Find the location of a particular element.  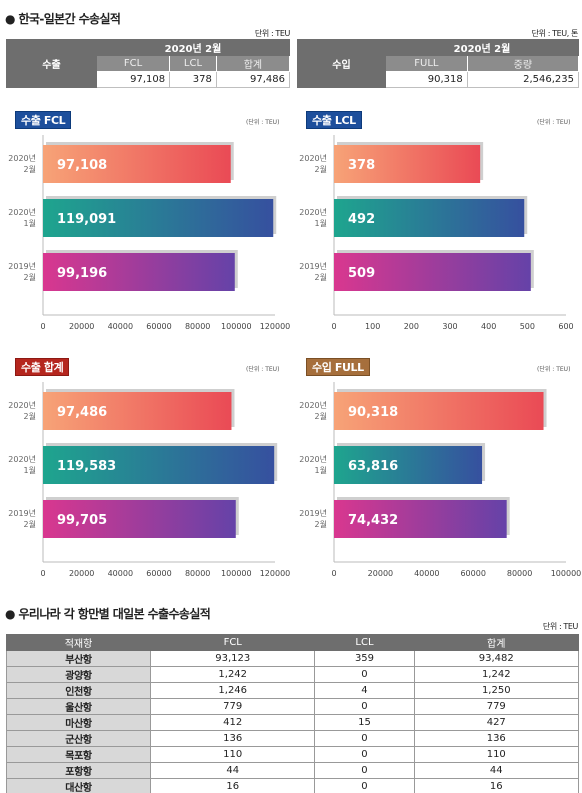

section2-title: ● 우리나라 각 항만별 대일본 수출수송실적 is located at coordinates (108, 614).